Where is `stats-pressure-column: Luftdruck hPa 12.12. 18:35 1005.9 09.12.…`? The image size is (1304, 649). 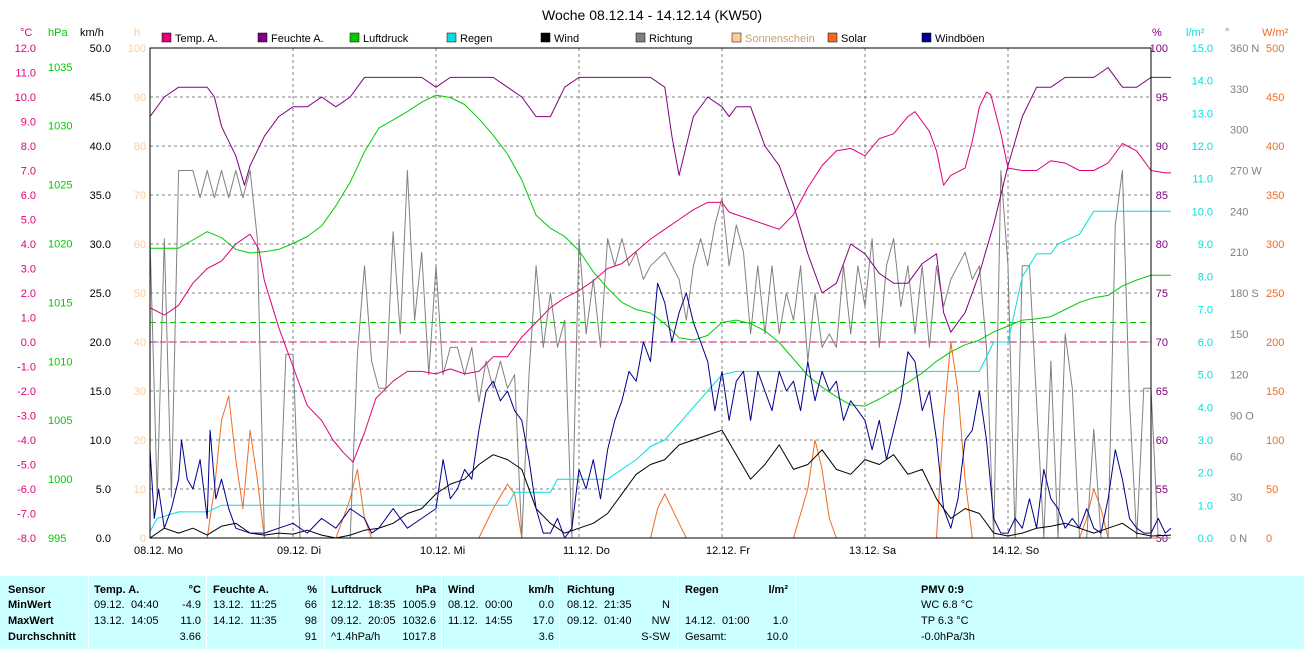 stats-pressure-column: Luftdruck hPa 12.12. 18:35 1005.9 09.12.… is located at coordinates (383, 612).